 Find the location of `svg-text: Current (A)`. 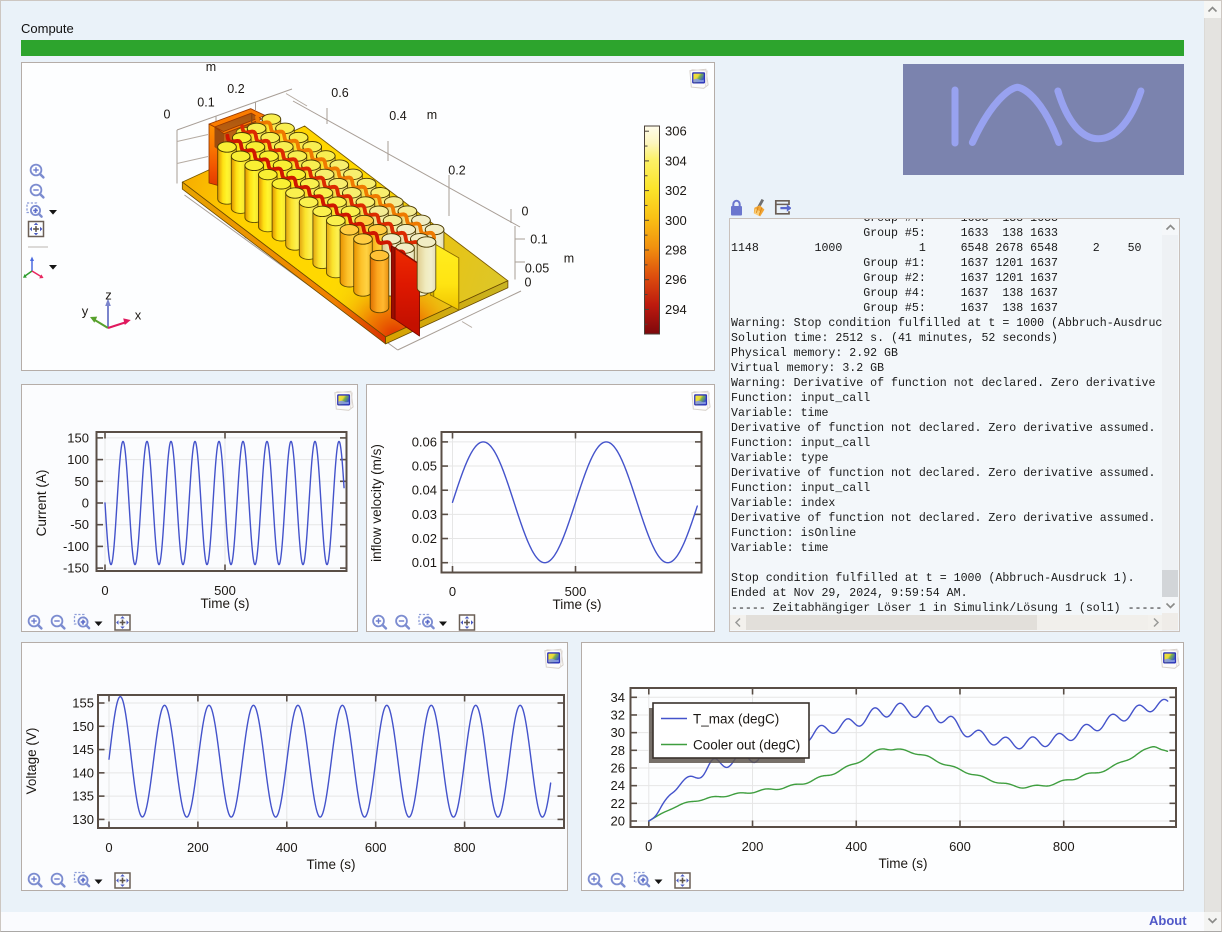

svg-text: Current (A) is located at coordinates (41, 502).